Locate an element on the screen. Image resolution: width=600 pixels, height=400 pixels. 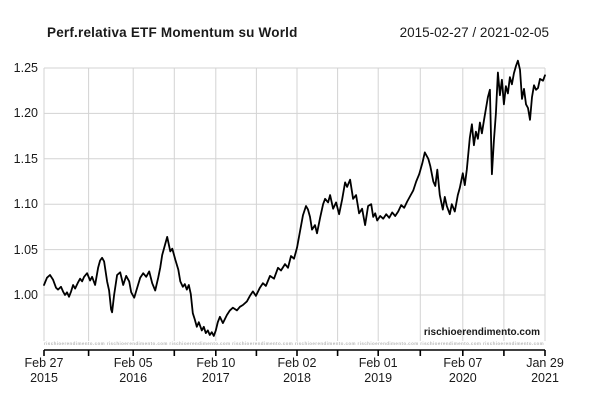
chart-date-range: 2015-02-27 / 2021-02-05 is located at coordinates (474, 32).